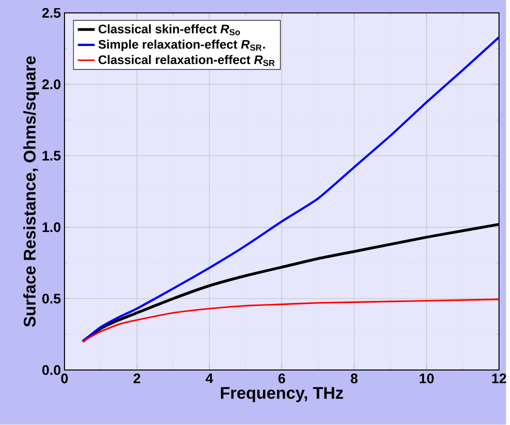  I want to click on y-tick-label: 2.0, so click(51, 85).